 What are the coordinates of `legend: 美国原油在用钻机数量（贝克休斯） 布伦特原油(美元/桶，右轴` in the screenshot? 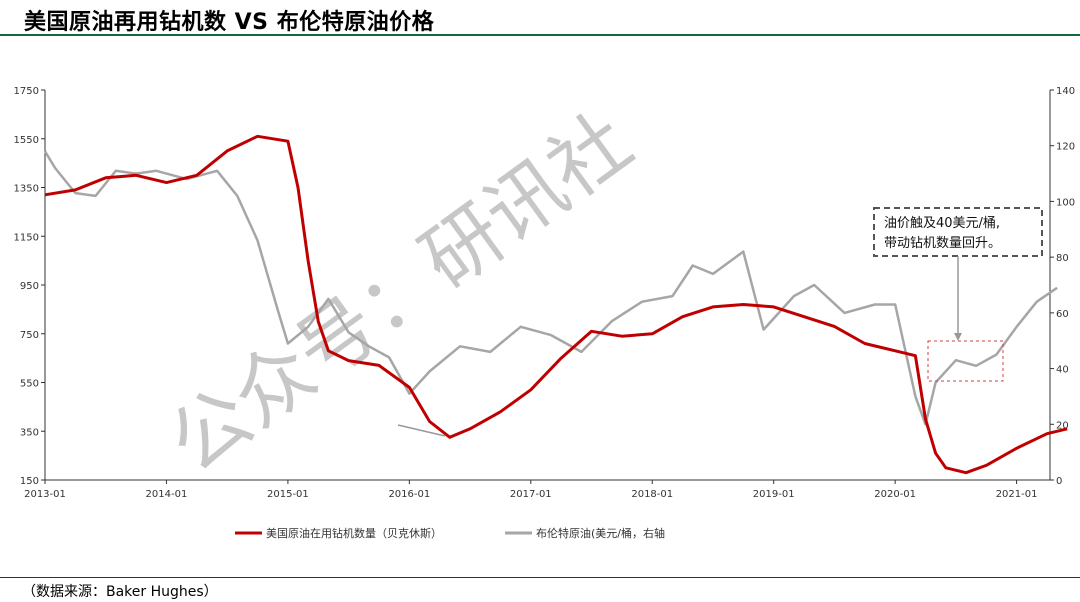 It's located at (450, 533).